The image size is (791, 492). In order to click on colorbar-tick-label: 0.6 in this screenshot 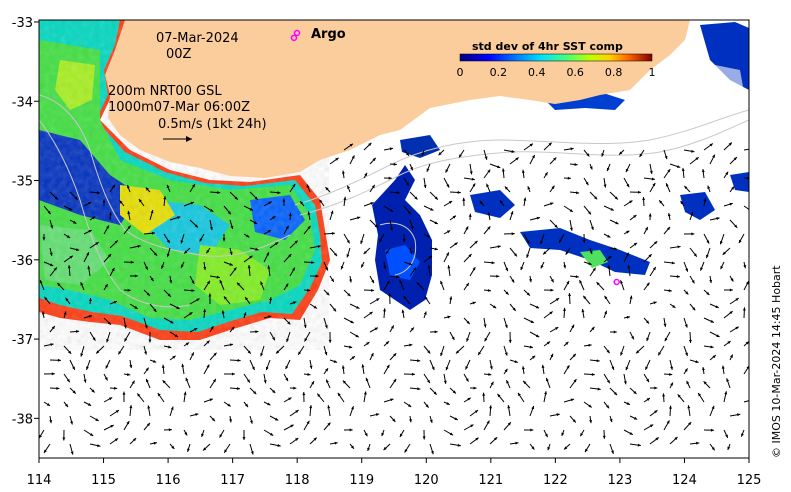, I will do `click(575, 72)`.